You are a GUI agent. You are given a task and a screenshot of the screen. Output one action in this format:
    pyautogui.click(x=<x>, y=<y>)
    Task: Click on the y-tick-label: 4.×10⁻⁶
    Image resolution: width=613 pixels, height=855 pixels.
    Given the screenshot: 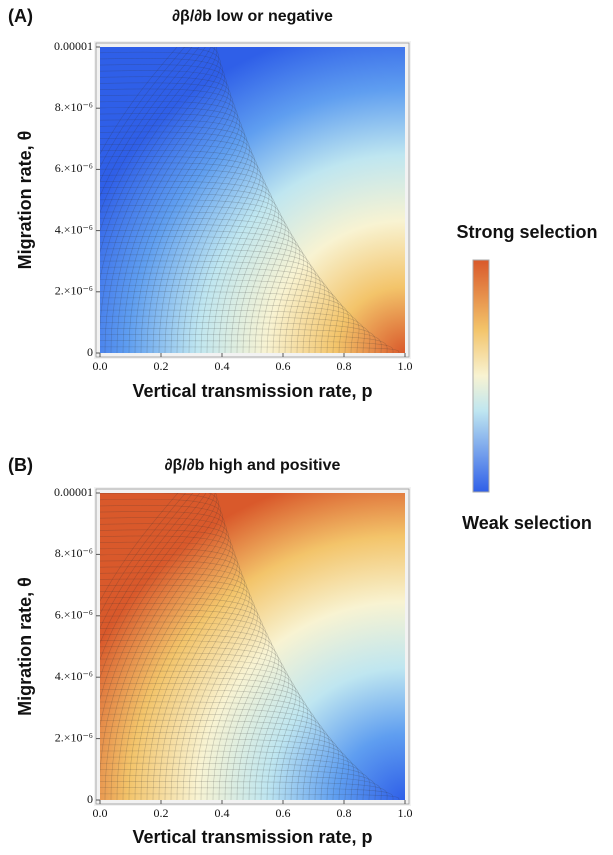 What is the action you would take?
    pyautogui.click(x=74, y=229)
    